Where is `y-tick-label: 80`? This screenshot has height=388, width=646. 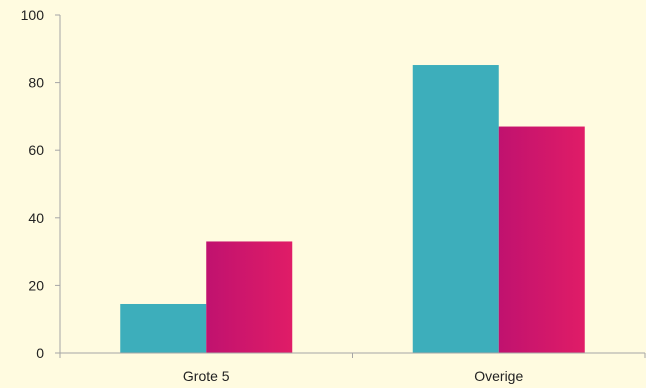 y-tick-label: 80 is located at coordinates (36, 83).